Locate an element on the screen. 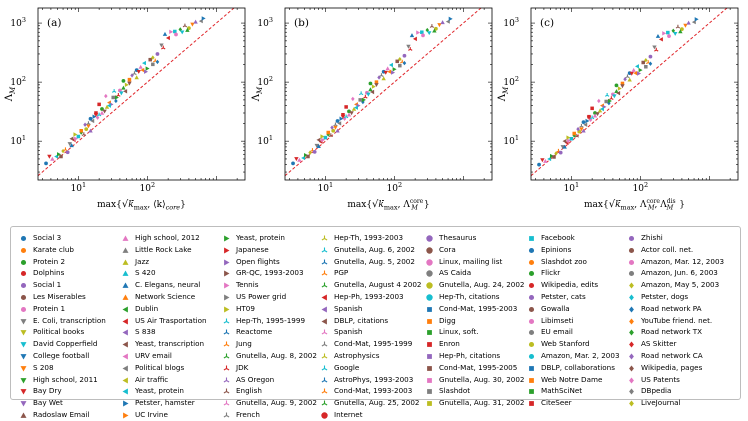  legend-label: Protein 2 is located at coordinates (49, 261).